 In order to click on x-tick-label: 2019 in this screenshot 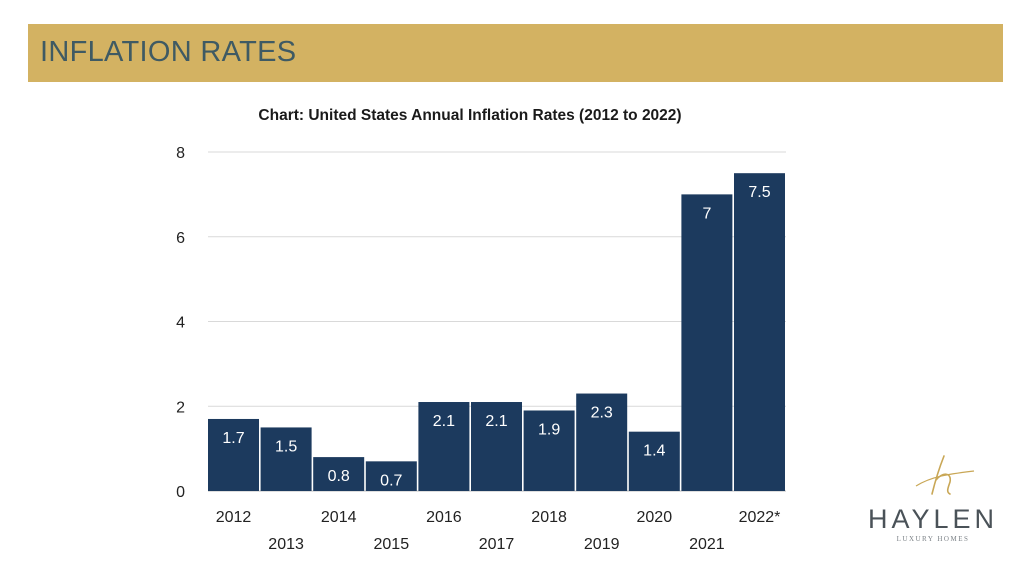, I will do `click(602, 544)`.